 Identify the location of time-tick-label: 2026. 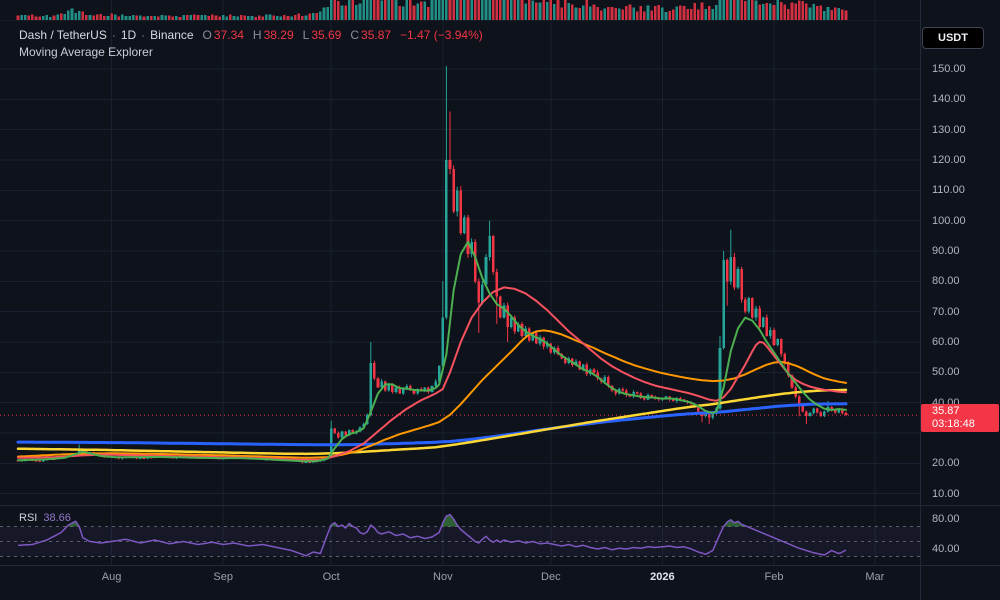
(662, 577).